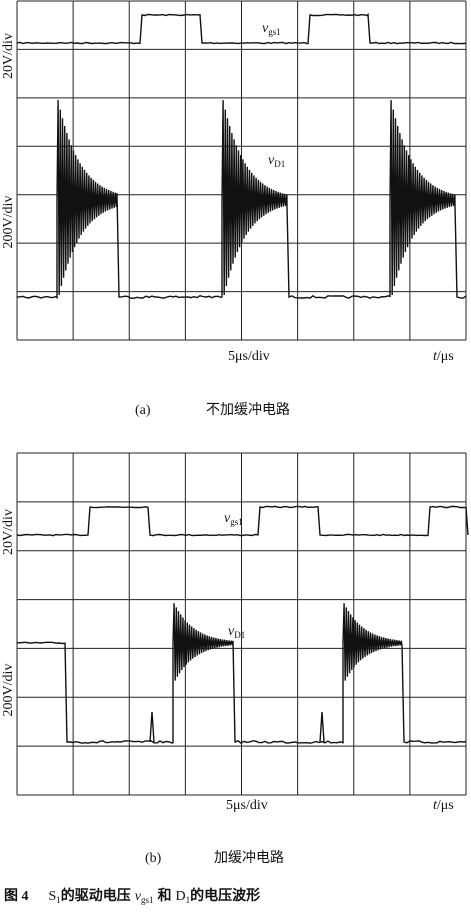  What do you see at coordinates (138, 896) in the screenshot?
I see `caption-run: v` at bounding box center [138, 896].